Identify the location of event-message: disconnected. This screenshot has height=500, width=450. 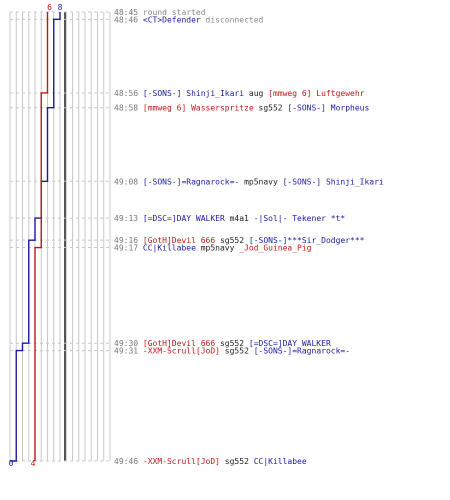
(235, 19).